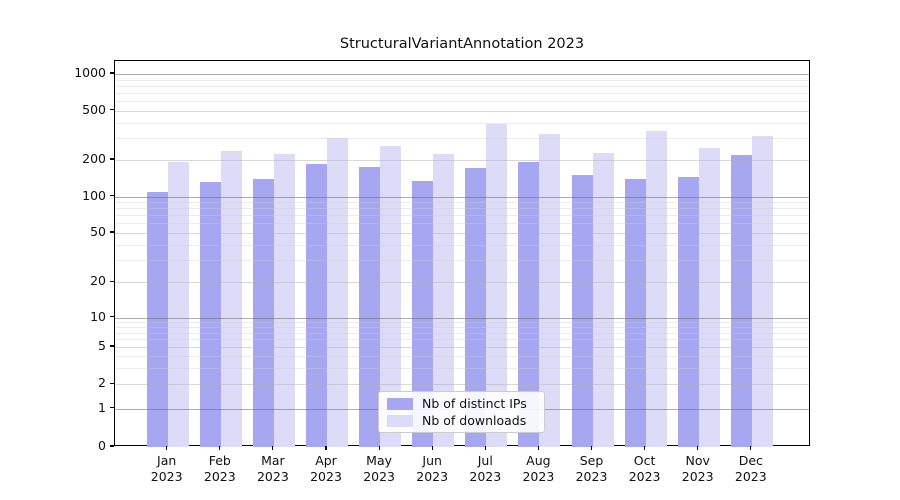 The image size is (900, 500). What do you see at coordinates (432, 468) in the screenshot?
I see `x-tick-label: Jun 2023` at bounding box center [432, 468].